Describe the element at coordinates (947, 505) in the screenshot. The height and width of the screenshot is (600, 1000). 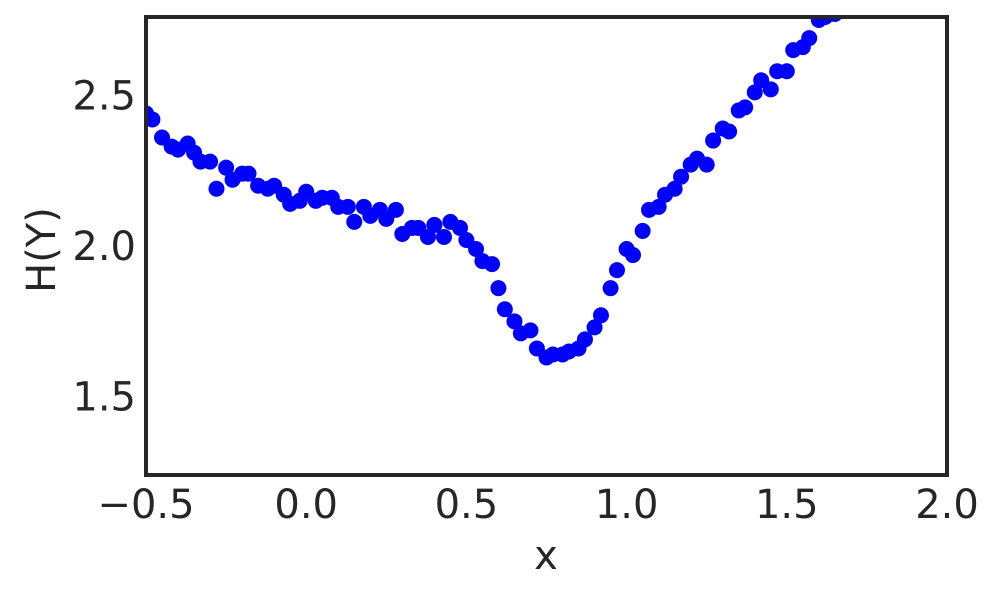
I see `x-tick-label: 2.0` at that location.